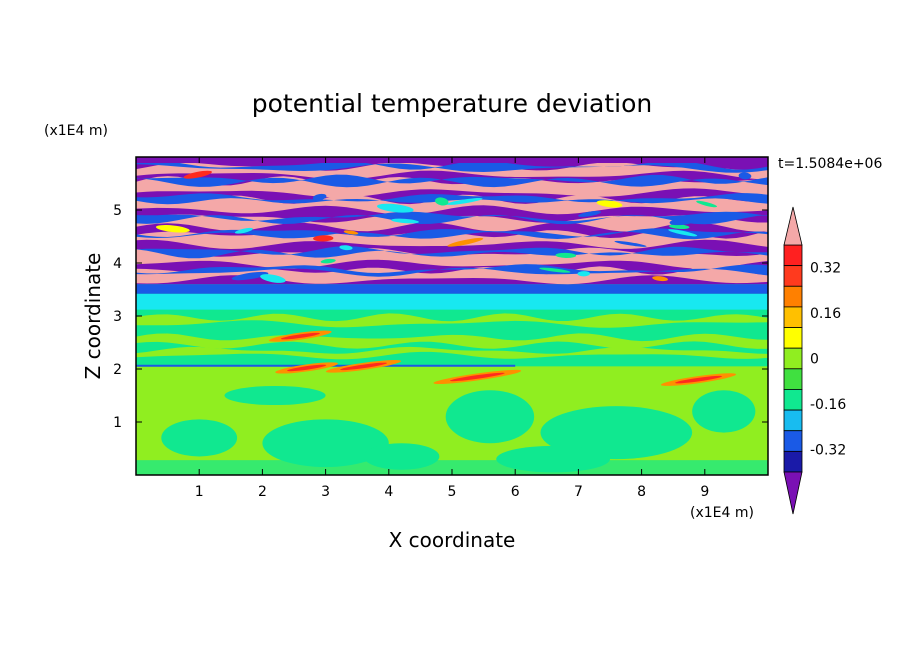  Describe the element at coordinates (704, 492) in the screenshot. I see `x-tick-label: 9` at that location.